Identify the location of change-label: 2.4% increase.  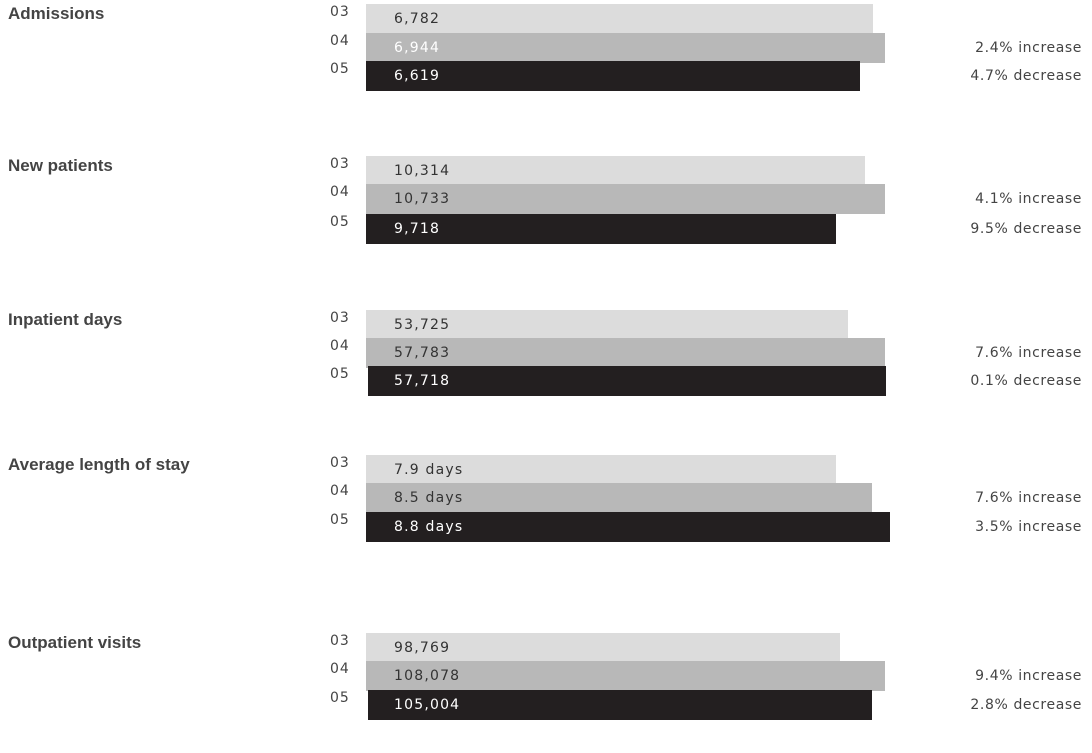
(1028, 48).